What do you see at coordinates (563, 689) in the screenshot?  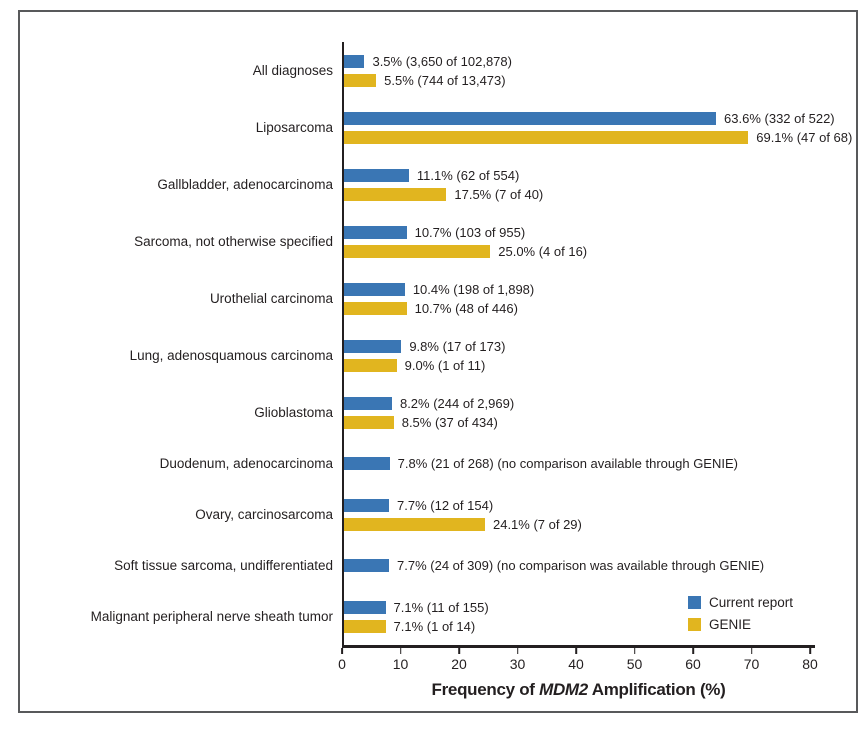 I see `x-axis-title-gene: MDM2` at bounding box center [563, 689].